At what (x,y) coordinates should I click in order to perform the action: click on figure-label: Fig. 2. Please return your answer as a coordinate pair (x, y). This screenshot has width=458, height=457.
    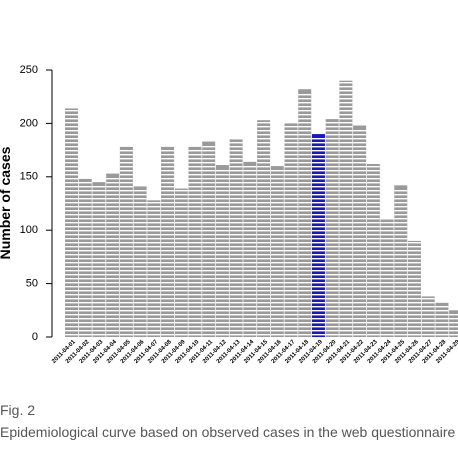
    Looking at the image, I should click on (18, 410).